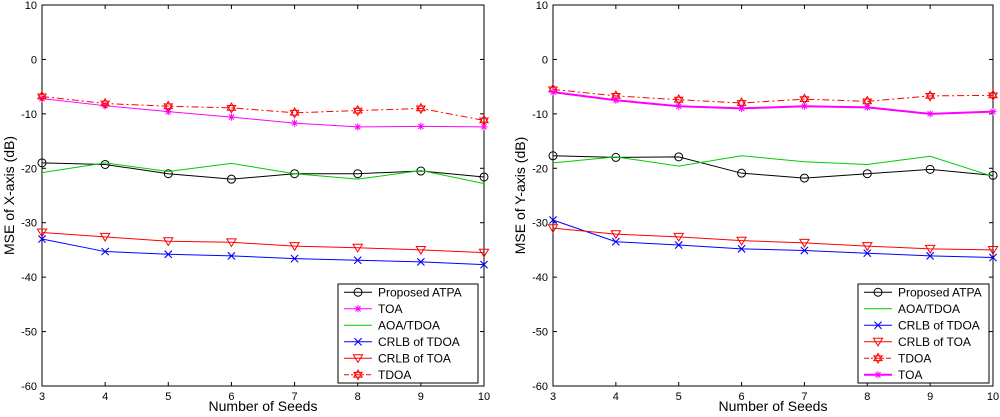  What do you see at coordinates (520, 196) in the screenshot?
I see `y-axis-title: MSE of Y-axis (dB)` at bounding box center [520, 196].